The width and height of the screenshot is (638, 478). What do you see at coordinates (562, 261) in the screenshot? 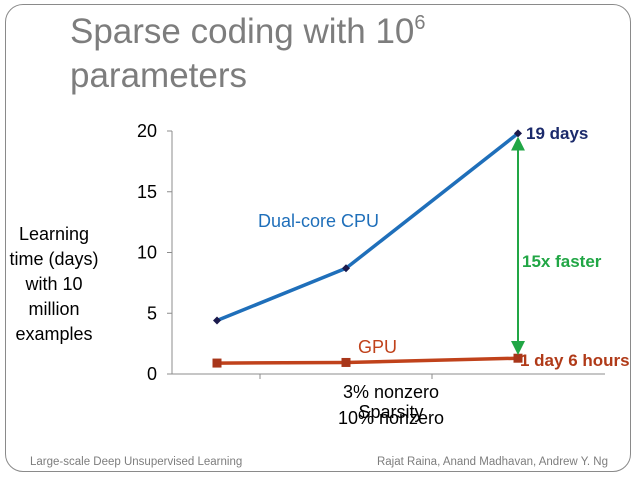
I see `annotation-speedup: 15x faster` at bounding box center [562, 261].